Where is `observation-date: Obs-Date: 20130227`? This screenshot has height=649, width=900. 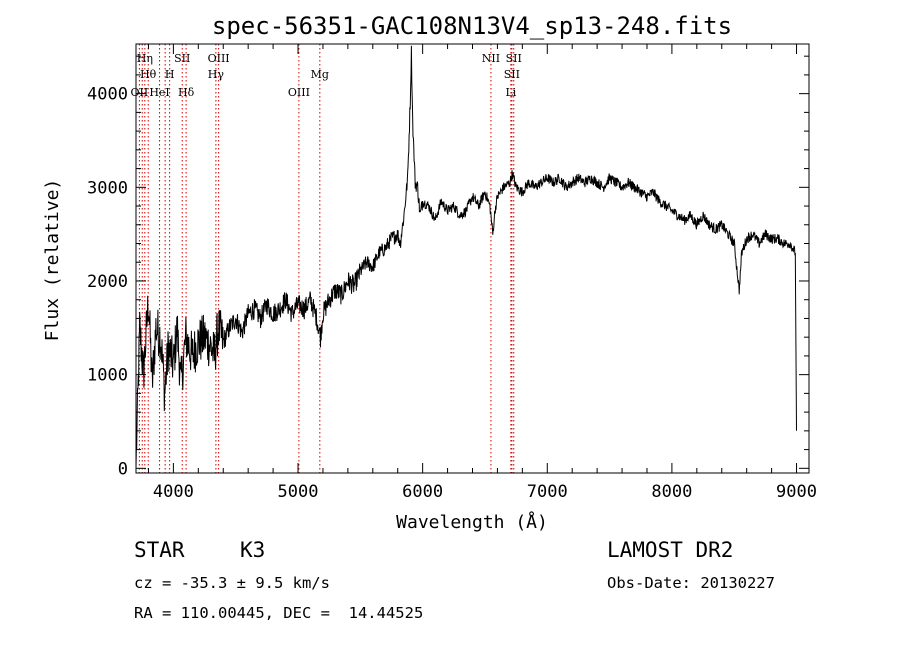 observation-date: Obs-Date: 20130227 is located at coordinates (691, 583).